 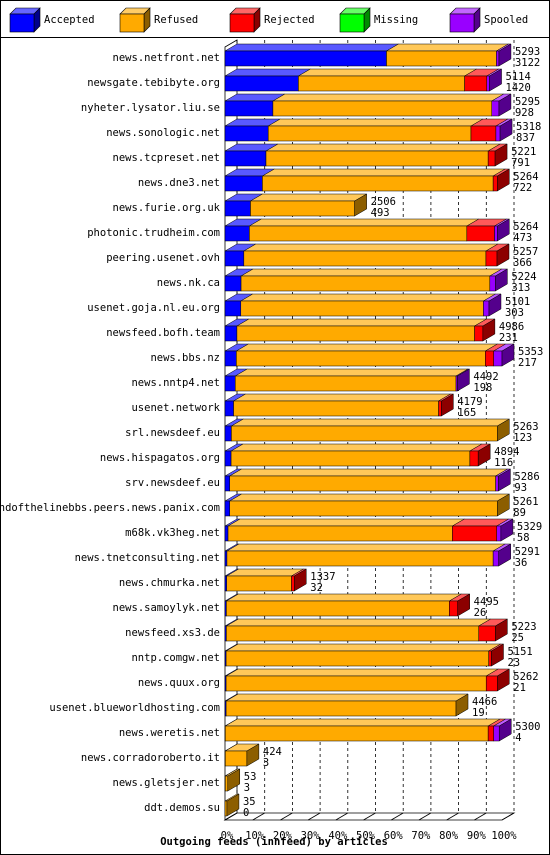 I want to click on category-label: newsgate.tebibyte.org, so click(x=153, y=83).